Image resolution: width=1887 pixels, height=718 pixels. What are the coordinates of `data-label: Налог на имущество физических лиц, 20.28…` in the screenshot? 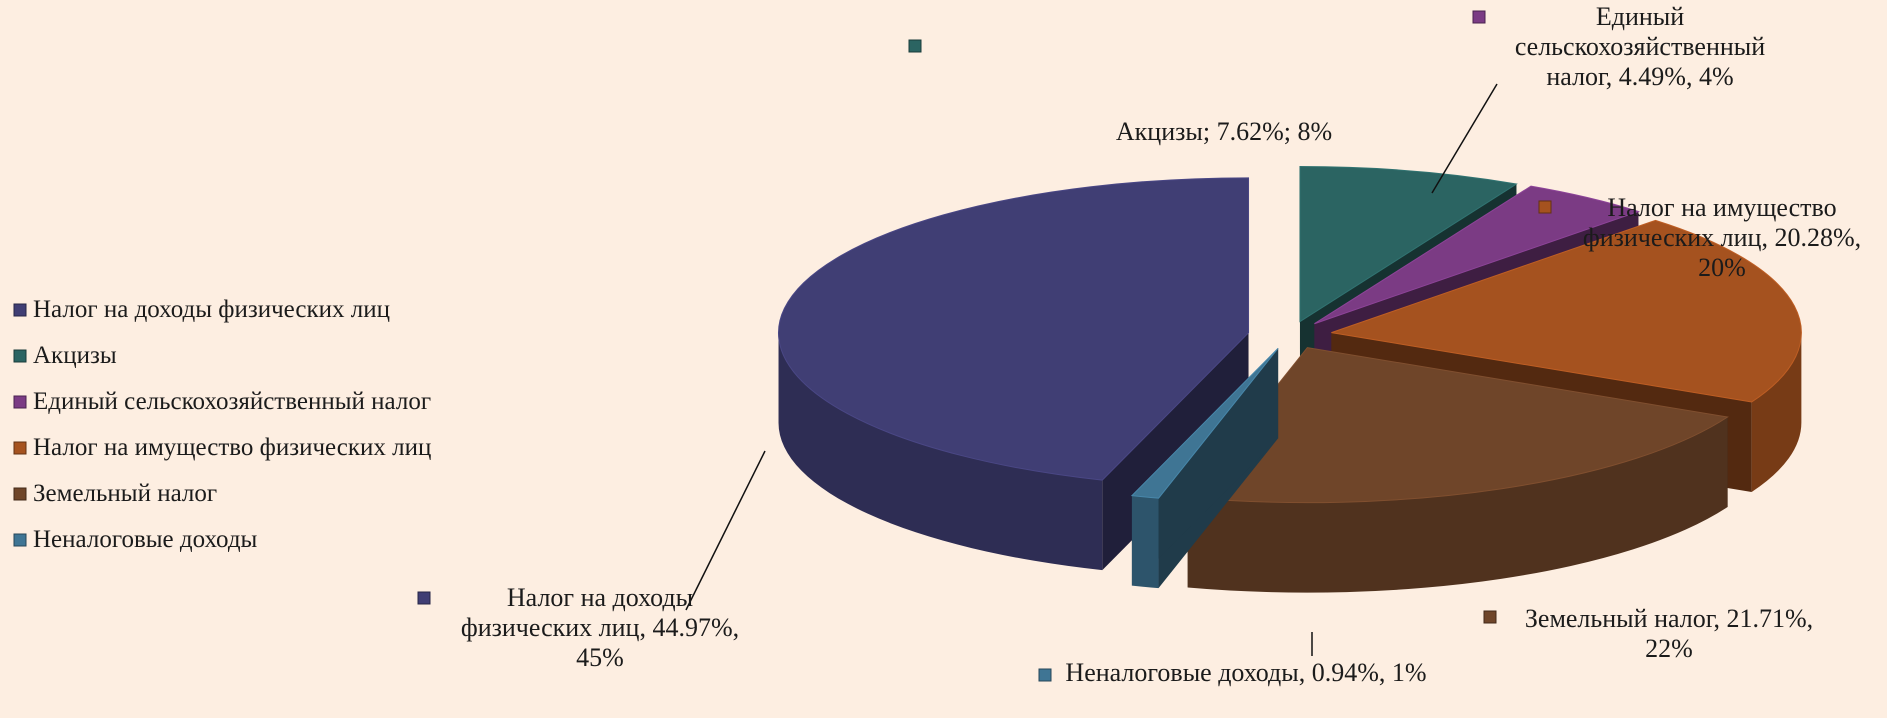 It's located at (1722, 237).